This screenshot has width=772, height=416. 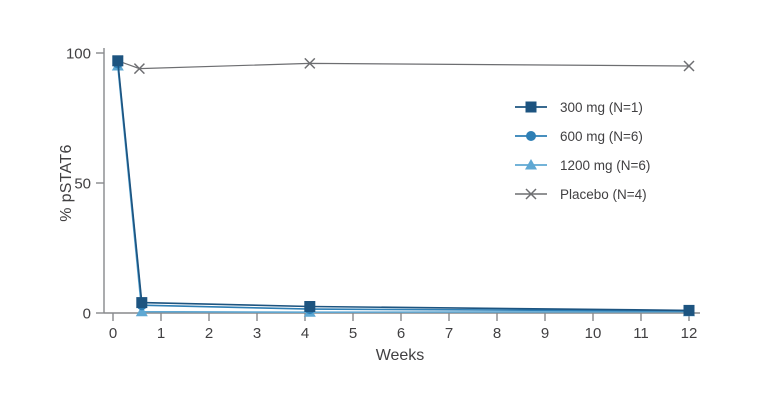 I want to click on circle-legend-marker-icon, so click(x=531, y=136).